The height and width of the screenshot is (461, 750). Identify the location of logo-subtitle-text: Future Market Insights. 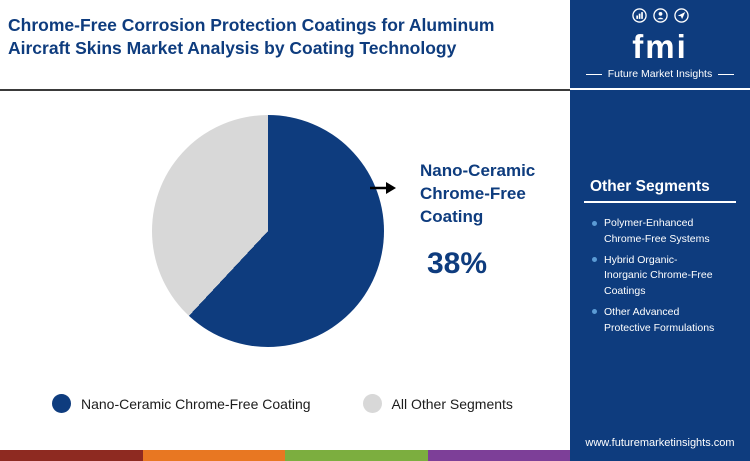
(660, 74).